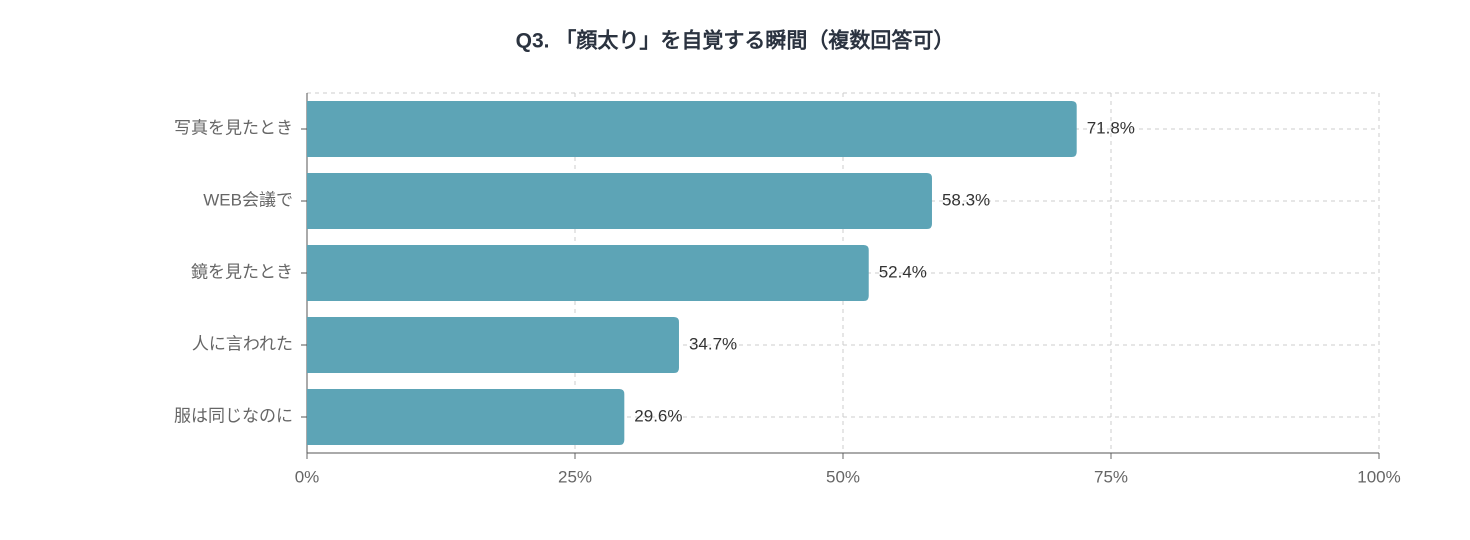 Image resolution: width=1470 pixels, height=540 pixels. Describe the element at coordinates (1111, 476) in the screenshot. I see `x-tick-label: 75%` at that location.